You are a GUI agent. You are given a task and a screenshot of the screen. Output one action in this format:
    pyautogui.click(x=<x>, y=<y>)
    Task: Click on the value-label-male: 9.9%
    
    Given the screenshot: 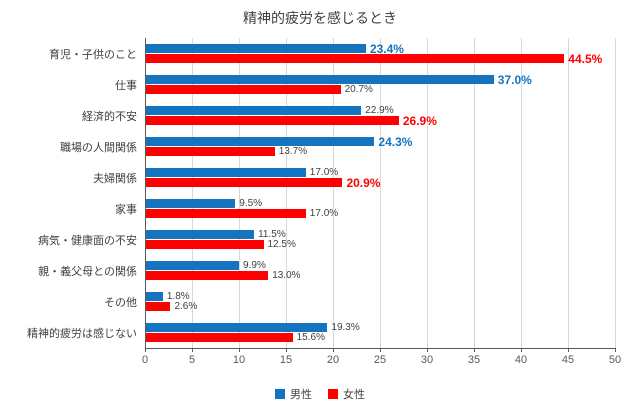 What is the action you would take?
    pyautogui.click(x=254, y=265)
    